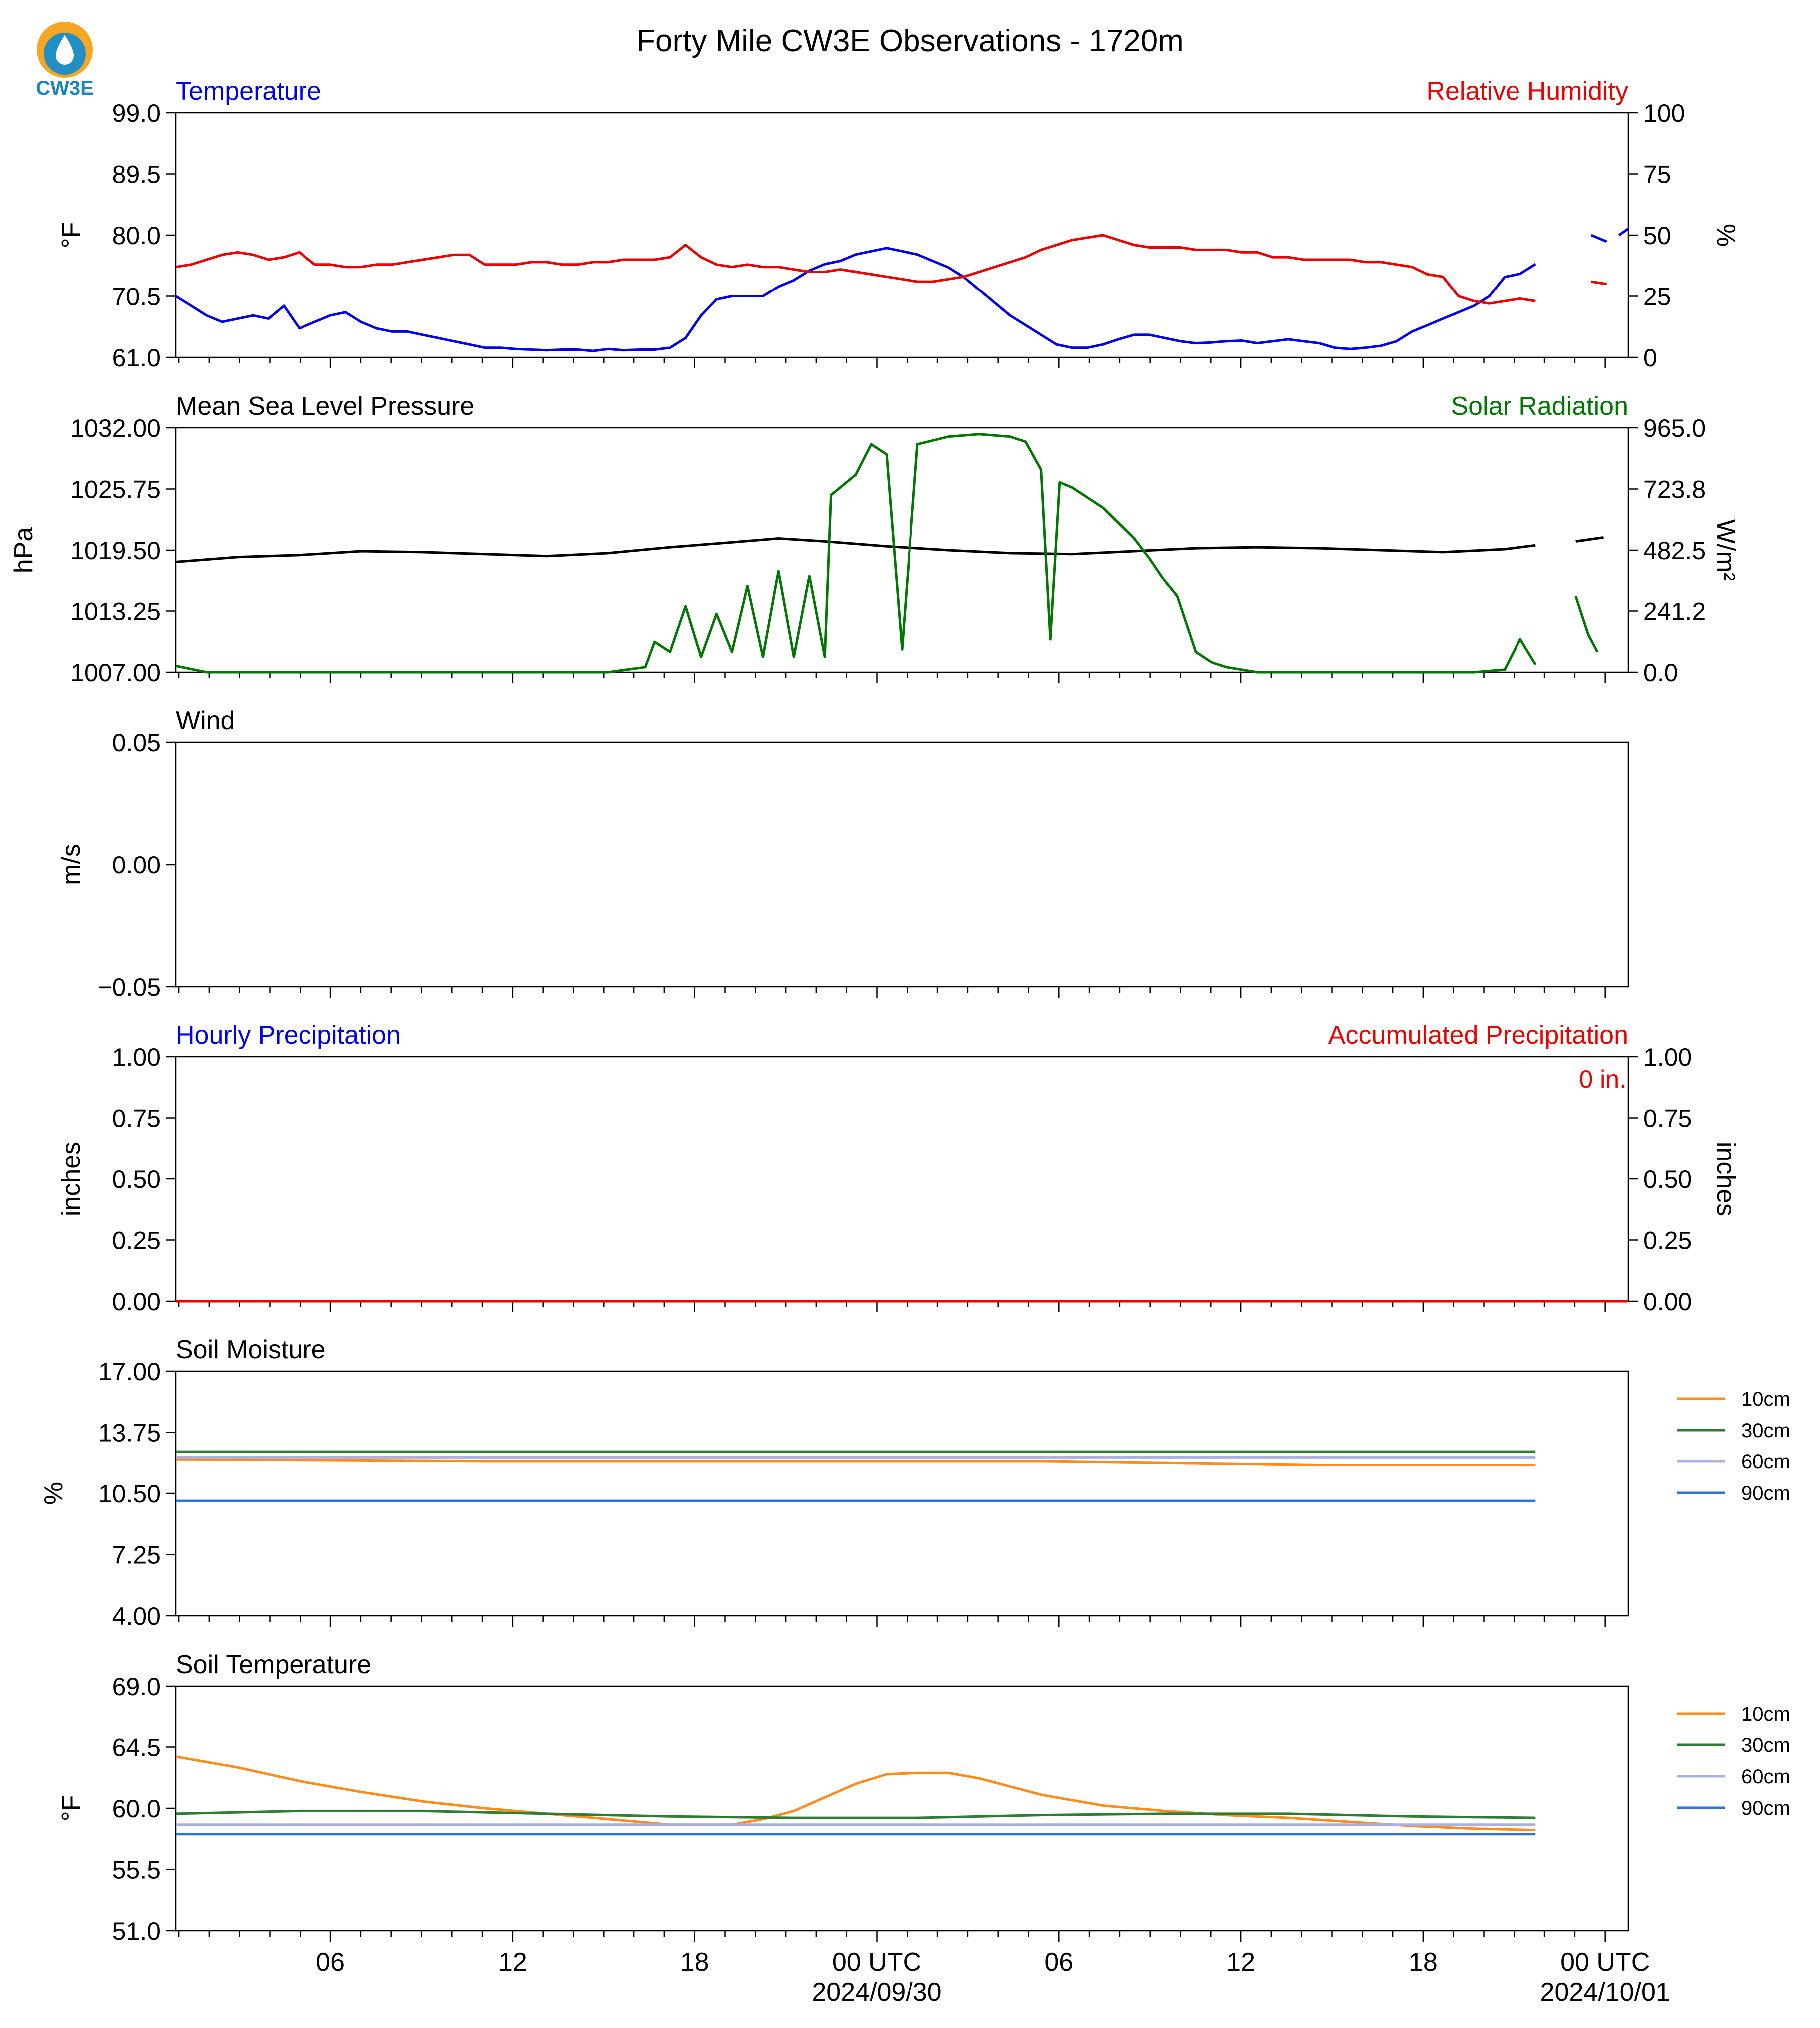 The image size is (1820, 2028). Describe the element at coordinates (115, 612) in the screenshot. I see `y-tick-label: 1013.25` at that location.